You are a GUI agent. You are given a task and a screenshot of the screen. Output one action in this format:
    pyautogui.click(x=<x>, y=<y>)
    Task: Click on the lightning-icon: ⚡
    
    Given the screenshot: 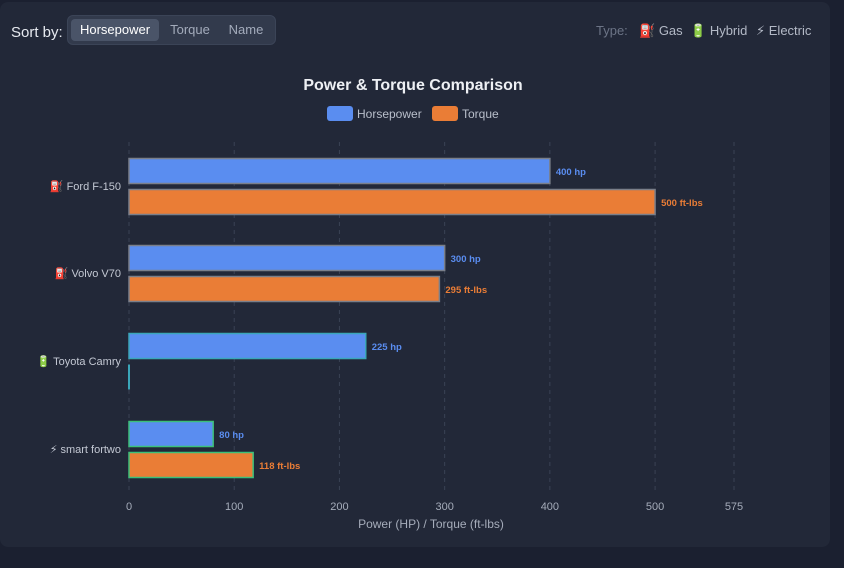 What is the action you would take?
    pyautogui.click(x=761, y=30)
    